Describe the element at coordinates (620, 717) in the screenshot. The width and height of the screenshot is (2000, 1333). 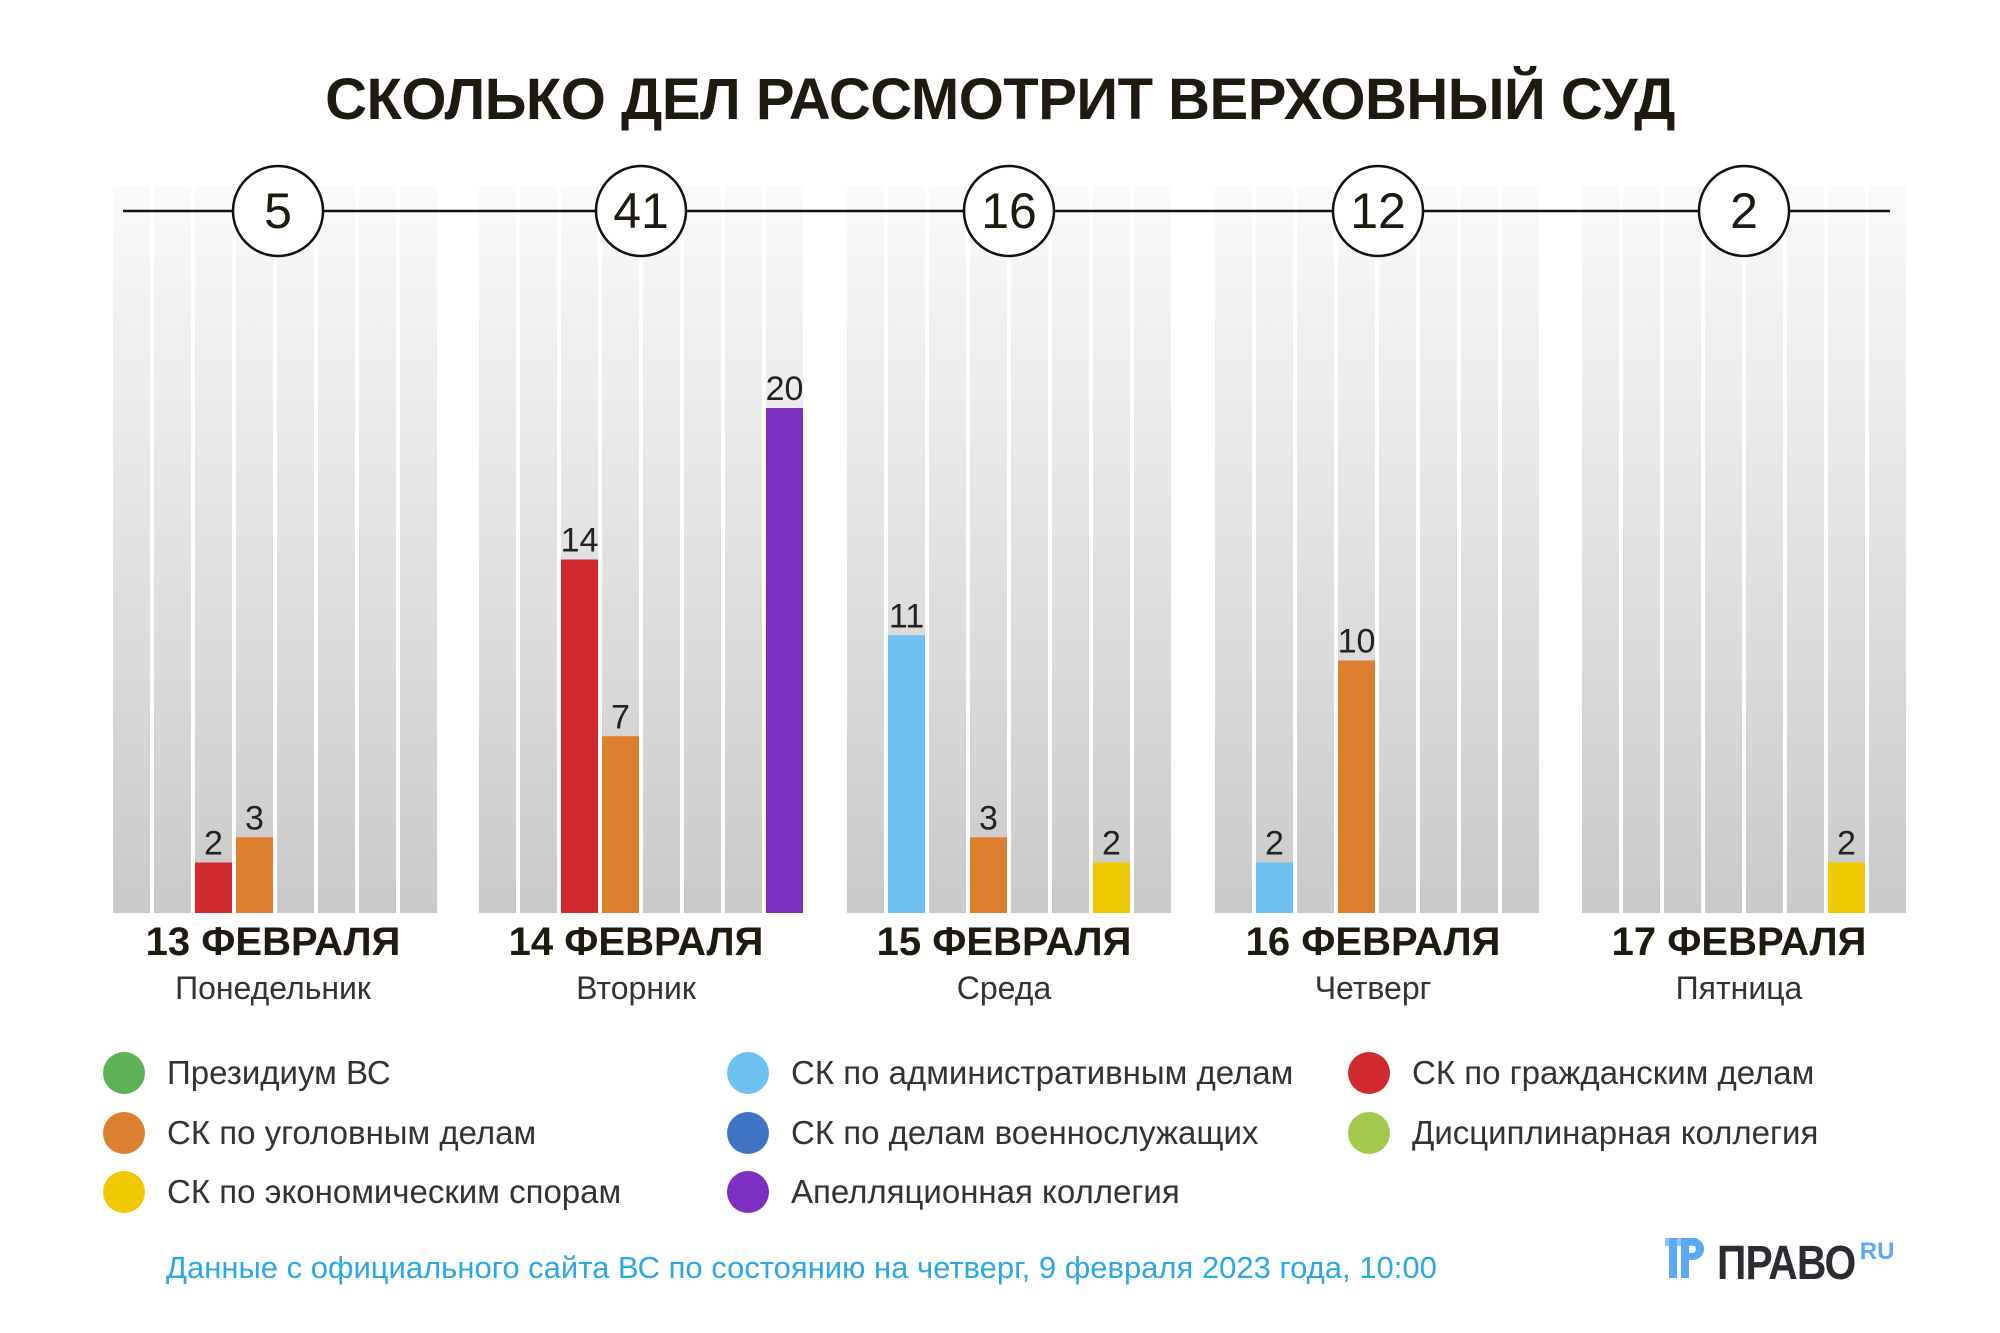
I see `bar-value-label: 7` at that location.